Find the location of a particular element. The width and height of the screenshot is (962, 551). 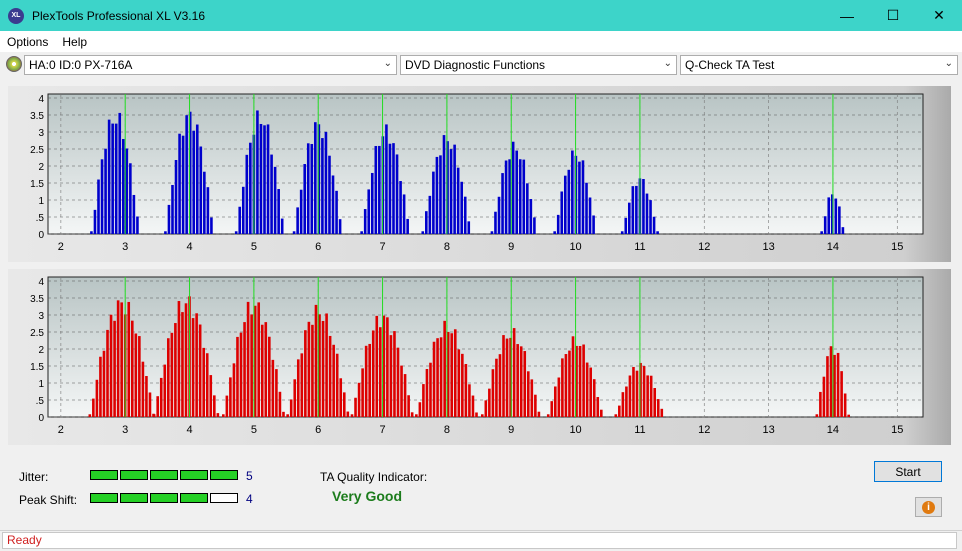

test-select: Q-Check TA Test ⌄ is located at coordinates (819, 65).